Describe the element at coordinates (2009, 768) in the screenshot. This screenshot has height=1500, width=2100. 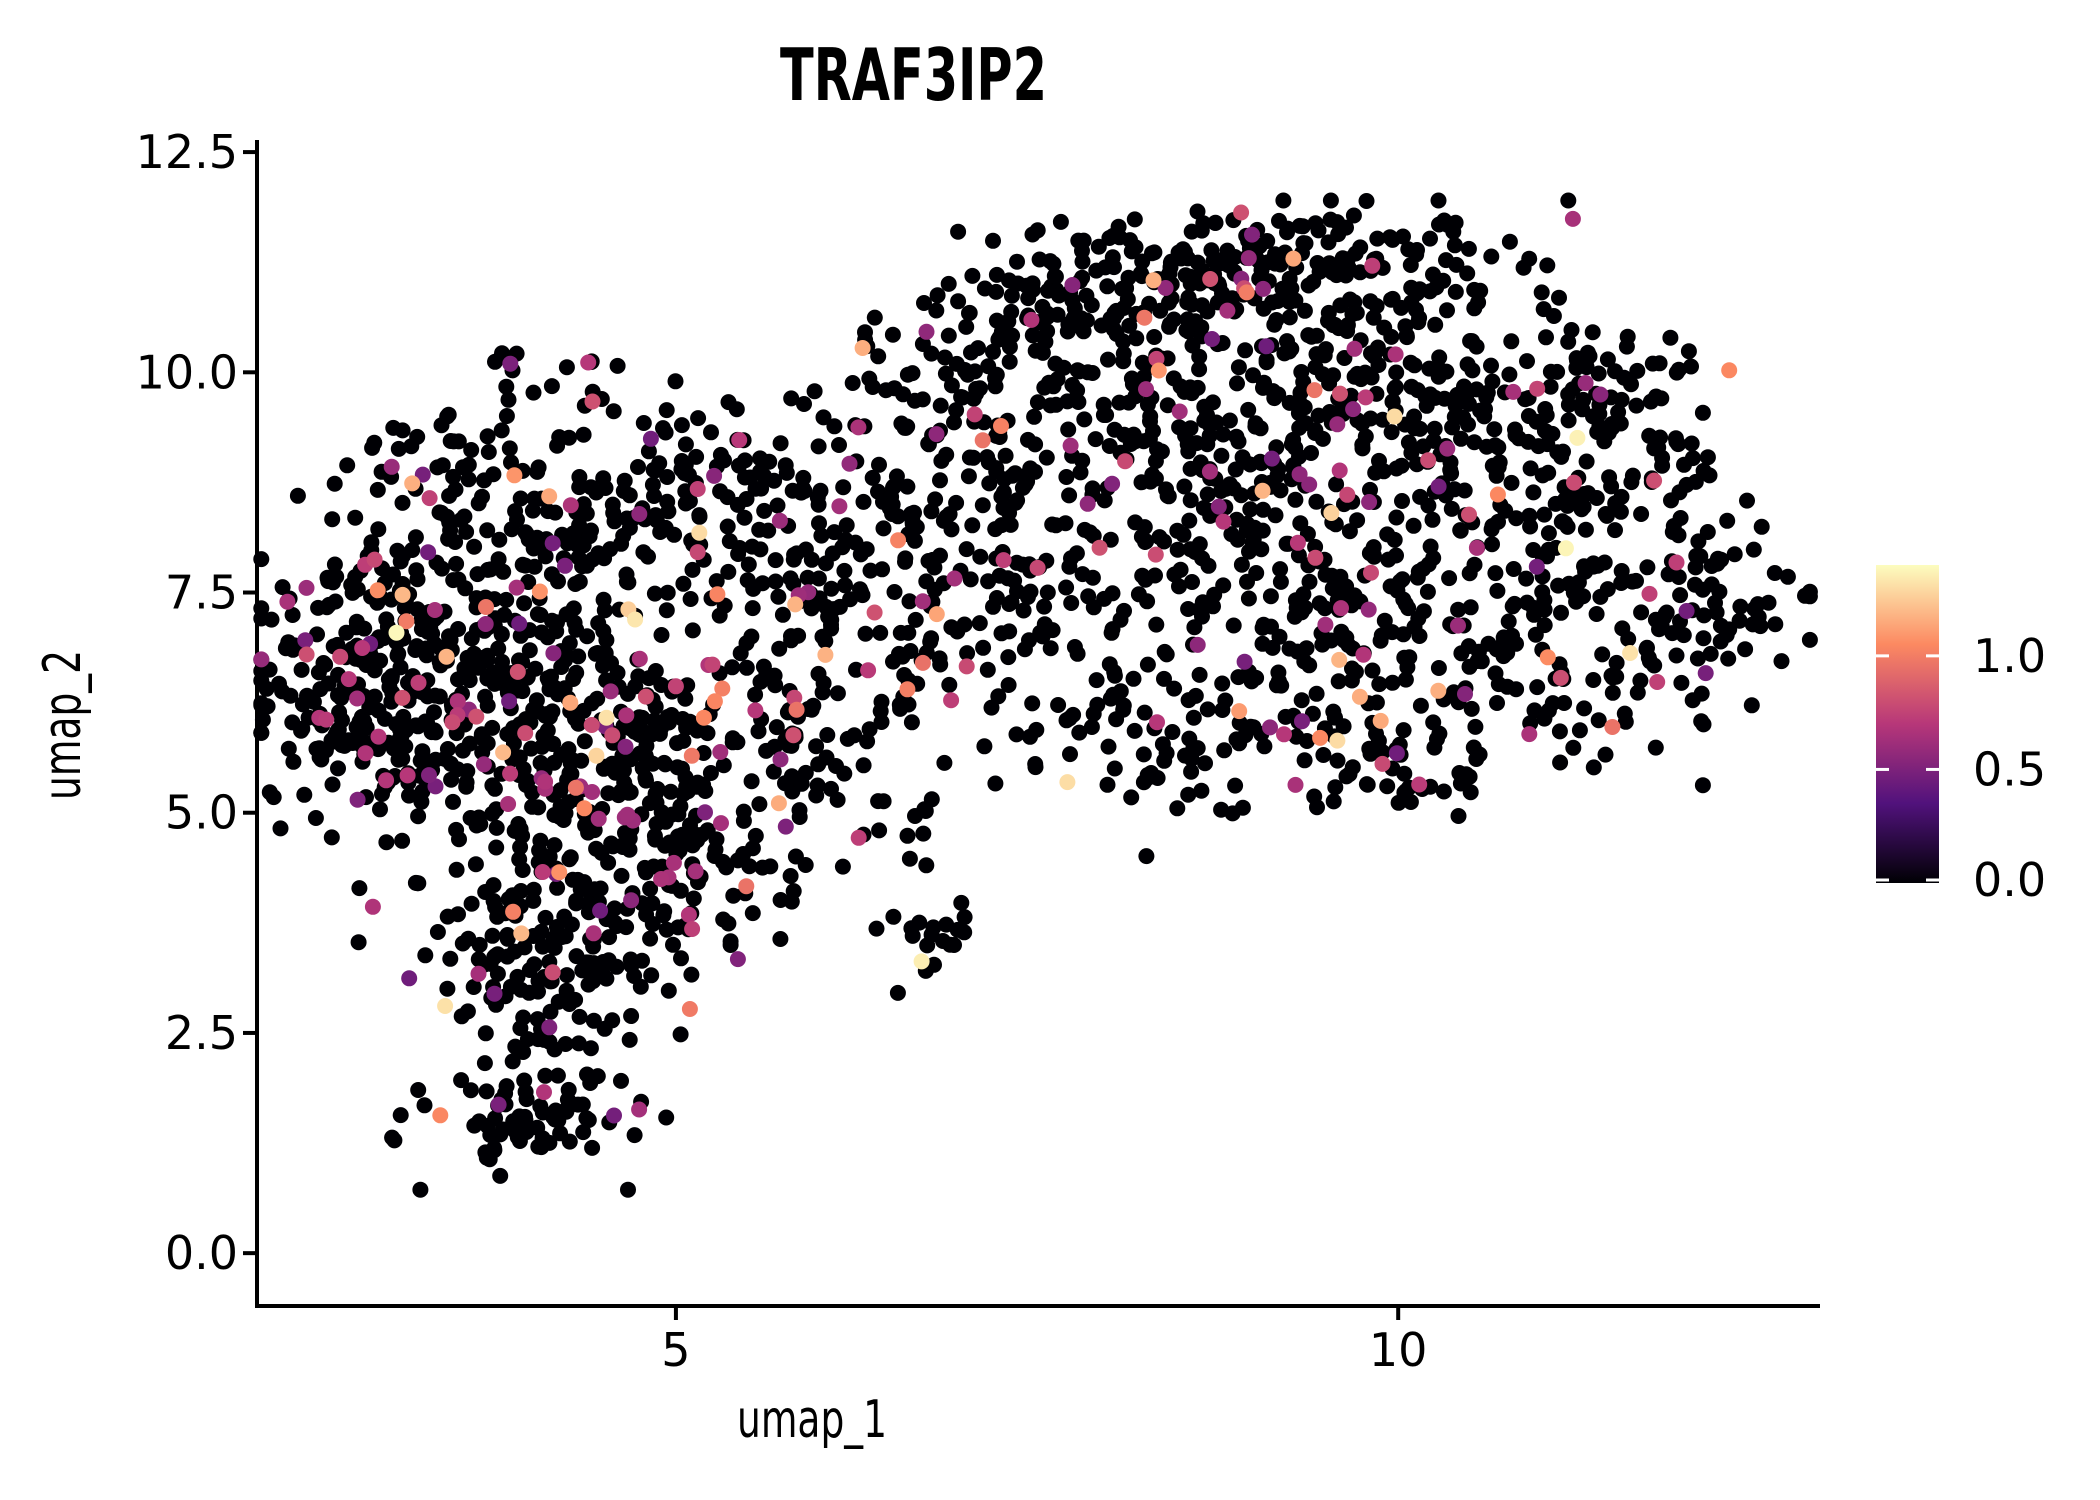
I see `colorbar-tick-labels: 0.0 0.5 1.0` at that location.